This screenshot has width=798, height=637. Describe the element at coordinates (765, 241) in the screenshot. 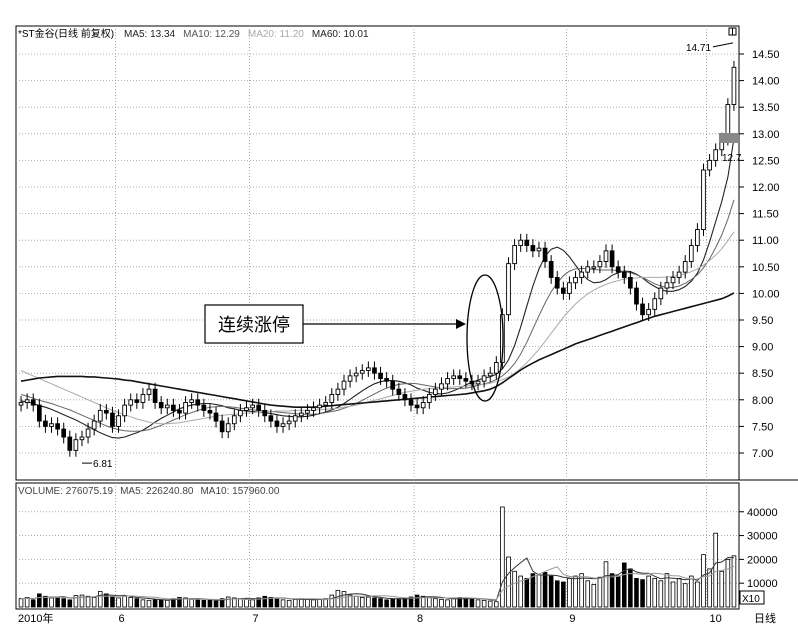

I see `price-tick-label: 11.00` at that location.